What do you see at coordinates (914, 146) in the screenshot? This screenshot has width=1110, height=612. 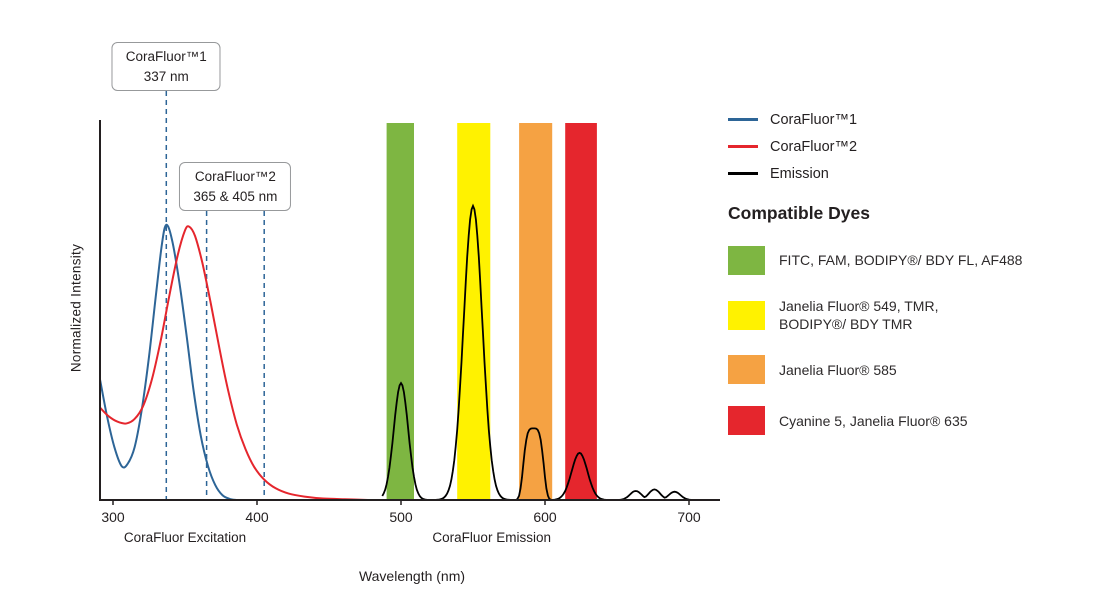 I see `legend-row-corafluor2: CoraFluor™2` at bounding box center [914, 146].